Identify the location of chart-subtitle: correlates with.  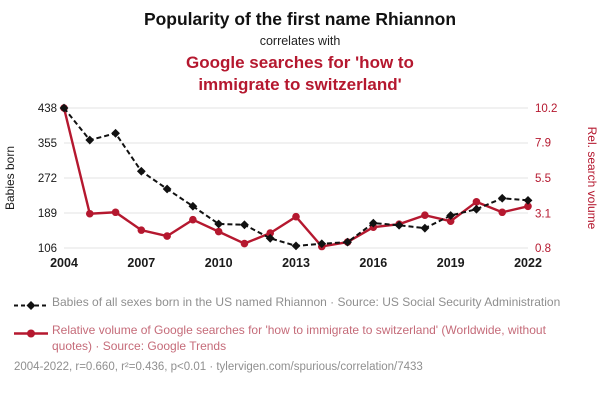
(300, 40).